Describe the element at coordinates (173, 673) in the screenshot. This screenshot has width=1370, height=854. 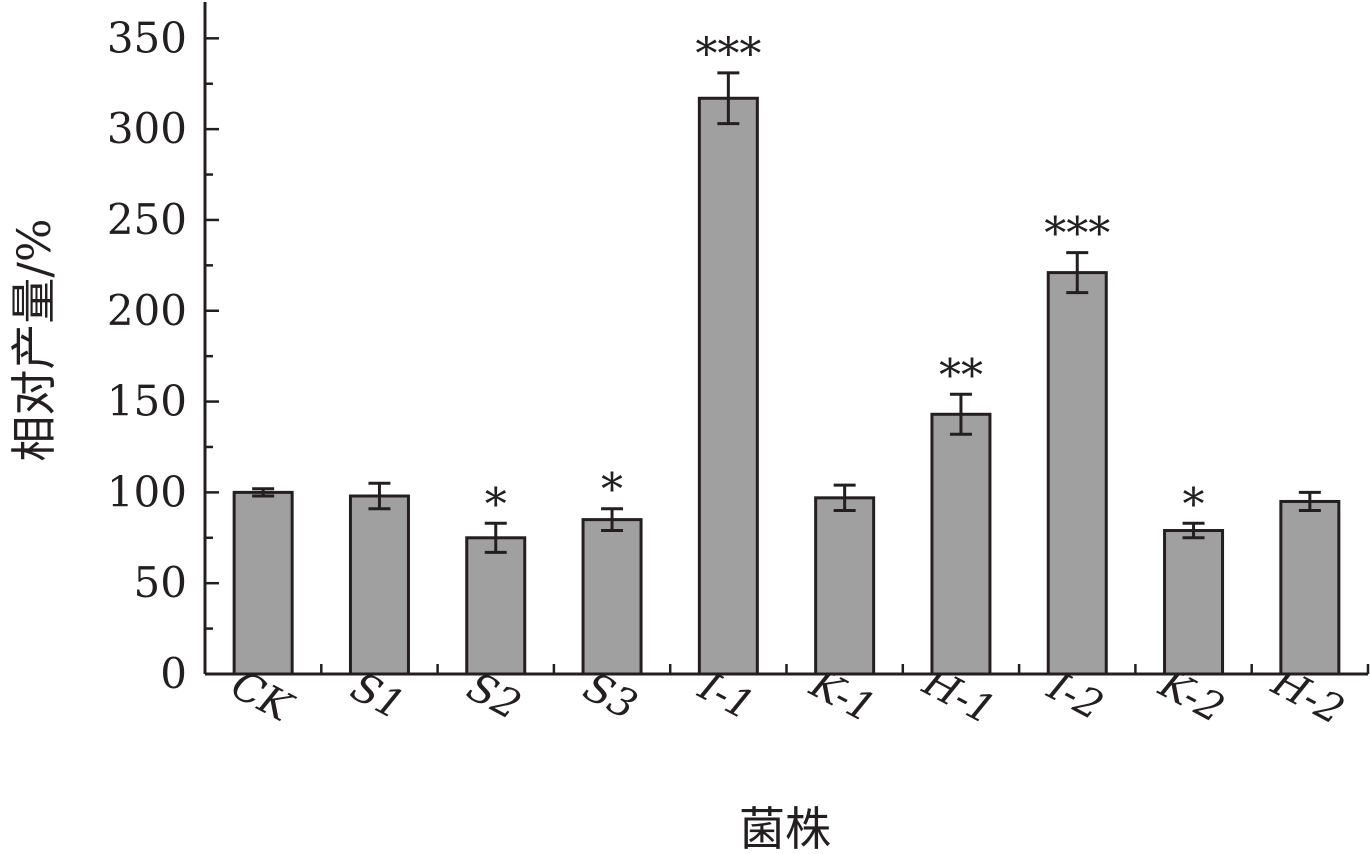
I see `y-tick-label: 0` at that location.